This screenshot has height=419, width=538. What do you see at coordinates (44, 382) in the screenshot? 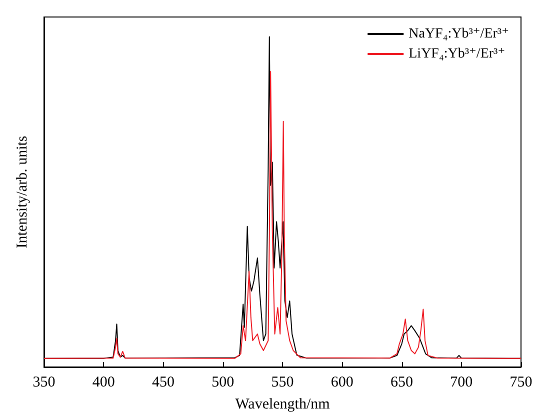
I see `x-tick-label: 350` at bounding box center [44, 382].